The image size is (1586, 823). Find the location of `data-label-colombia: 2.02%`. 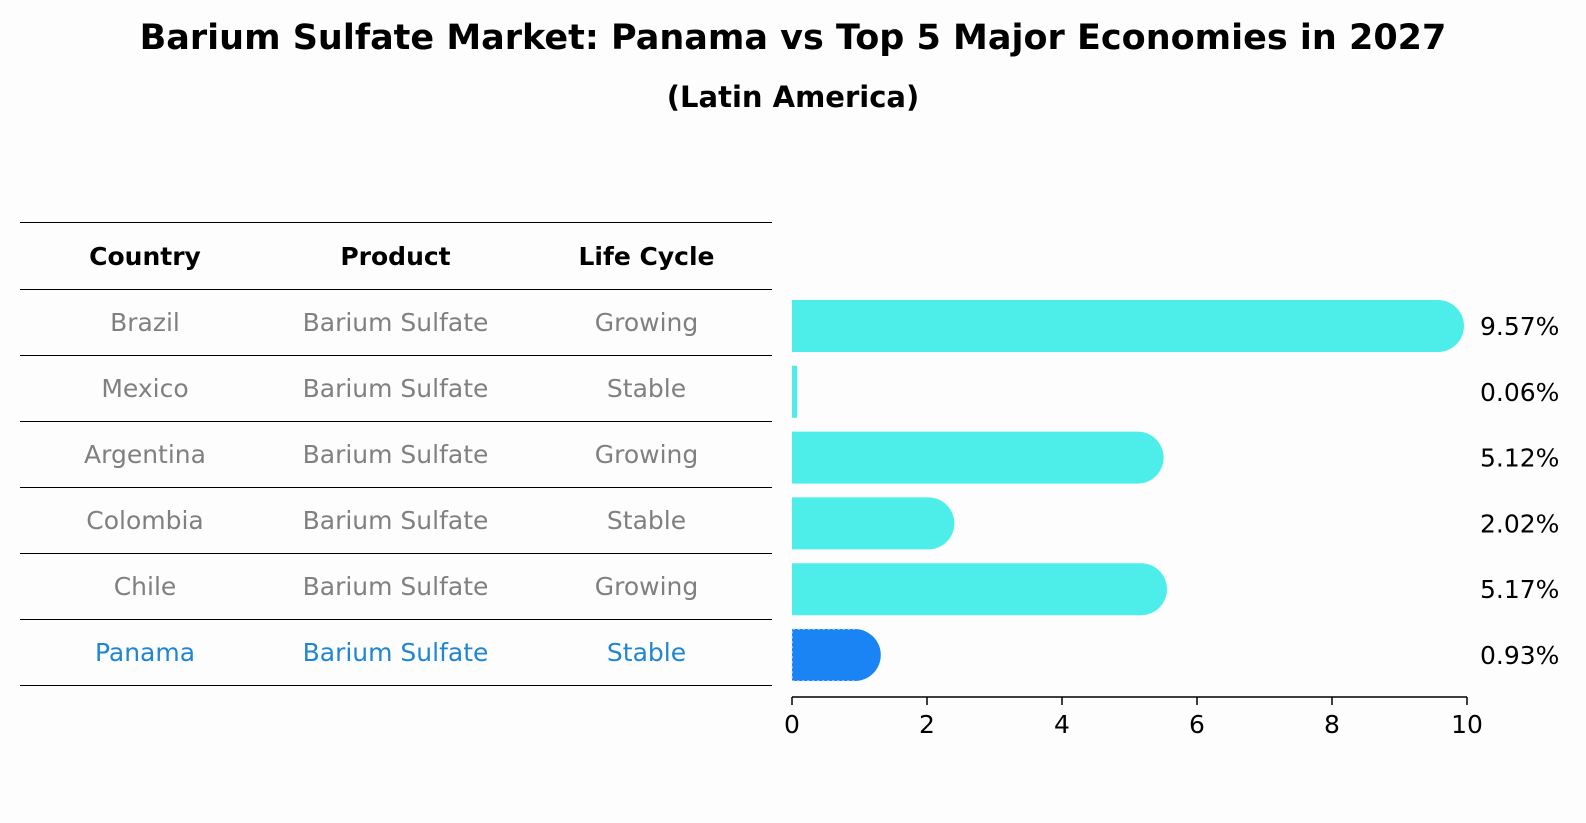

data-label-colombia: 2.02% is located at coordinates (1519, 523).